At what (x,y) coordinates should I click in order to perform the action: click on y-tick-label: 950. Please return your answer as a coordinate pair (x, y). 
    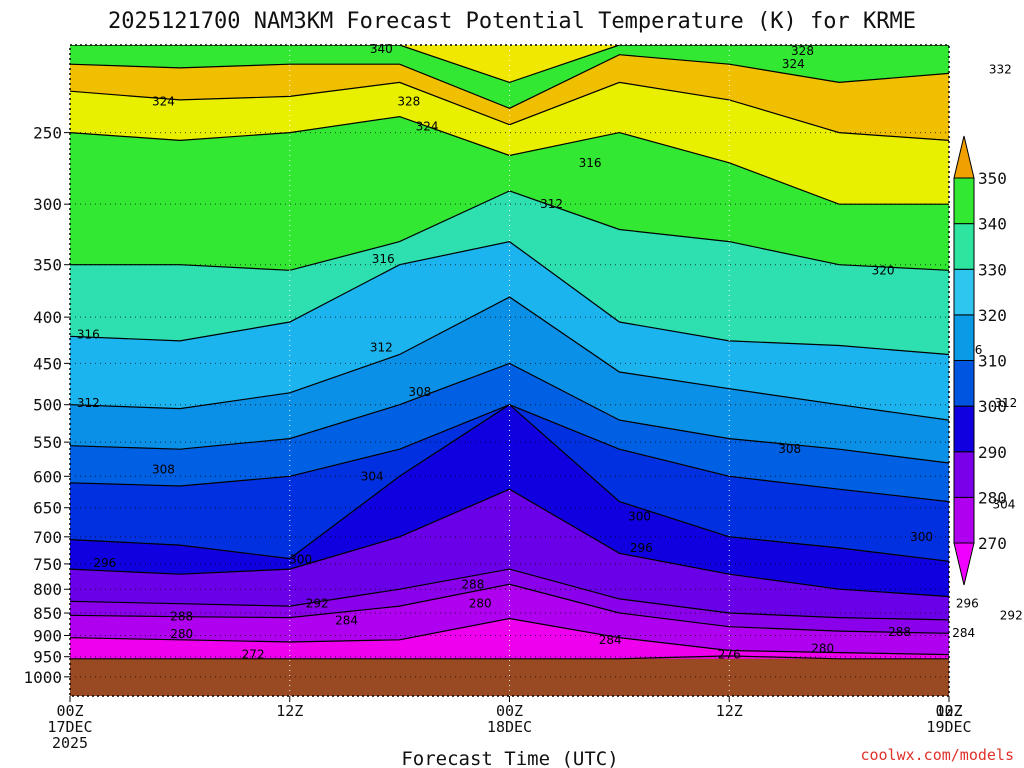
    Looking at the image, I should click on (47, 657).